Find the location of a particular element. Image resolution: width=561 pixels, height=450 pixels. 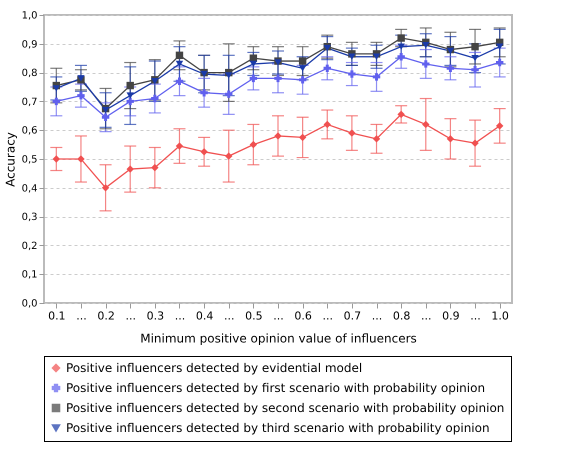

y-tick-label: 0,2 is located at coordinates (30, 246).